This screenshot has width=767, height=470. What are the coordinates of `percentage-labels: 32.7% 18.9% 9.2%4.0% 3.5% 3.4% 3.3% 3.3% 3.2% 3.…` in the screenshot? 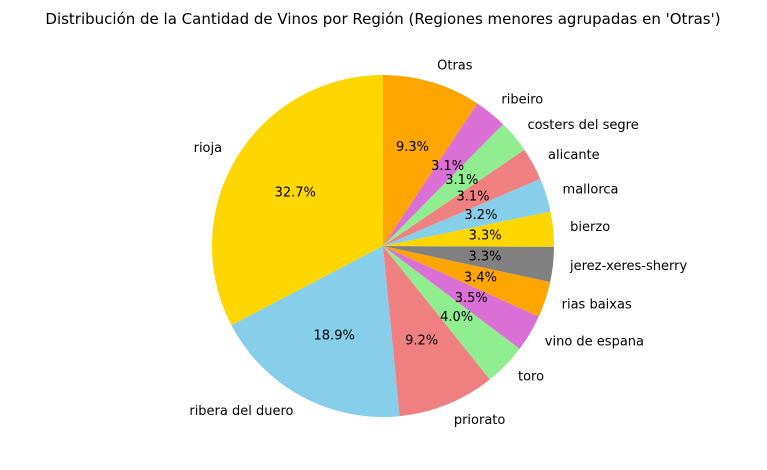 It's located at (388, 244).